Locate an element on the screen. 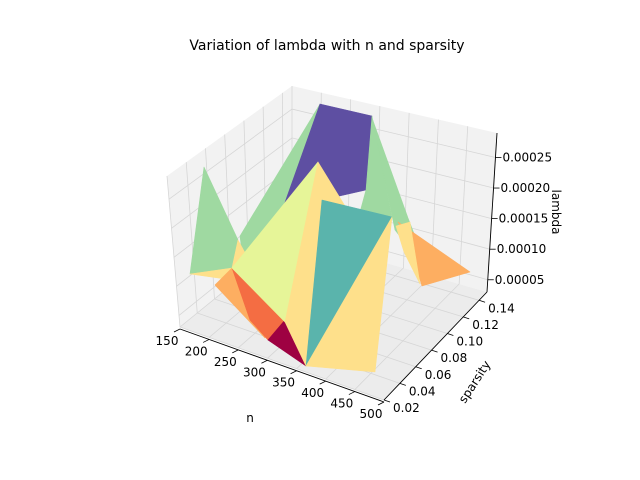  x-tick-label: 450 is located at coordinates (341, 404).